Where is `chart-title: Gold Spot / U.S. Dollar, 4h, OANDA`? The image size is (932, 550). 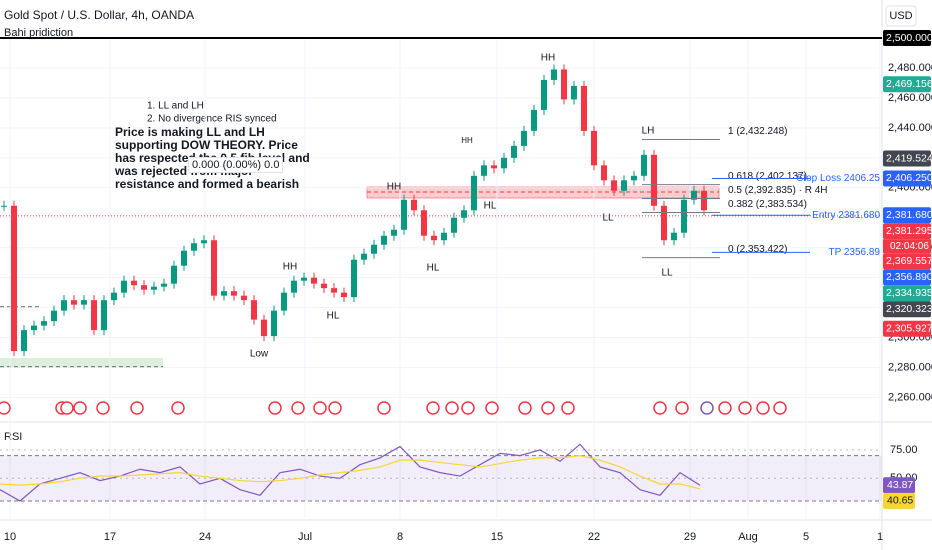 chart-title: Gold Spot / U.S. Dollar, 4h, OANDA is located at coordinates (99, 15).